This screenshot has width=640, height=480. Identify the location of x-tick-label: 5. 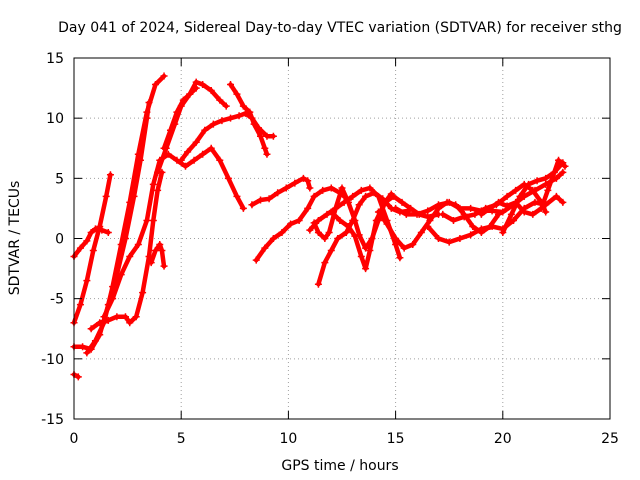
(181, 439).